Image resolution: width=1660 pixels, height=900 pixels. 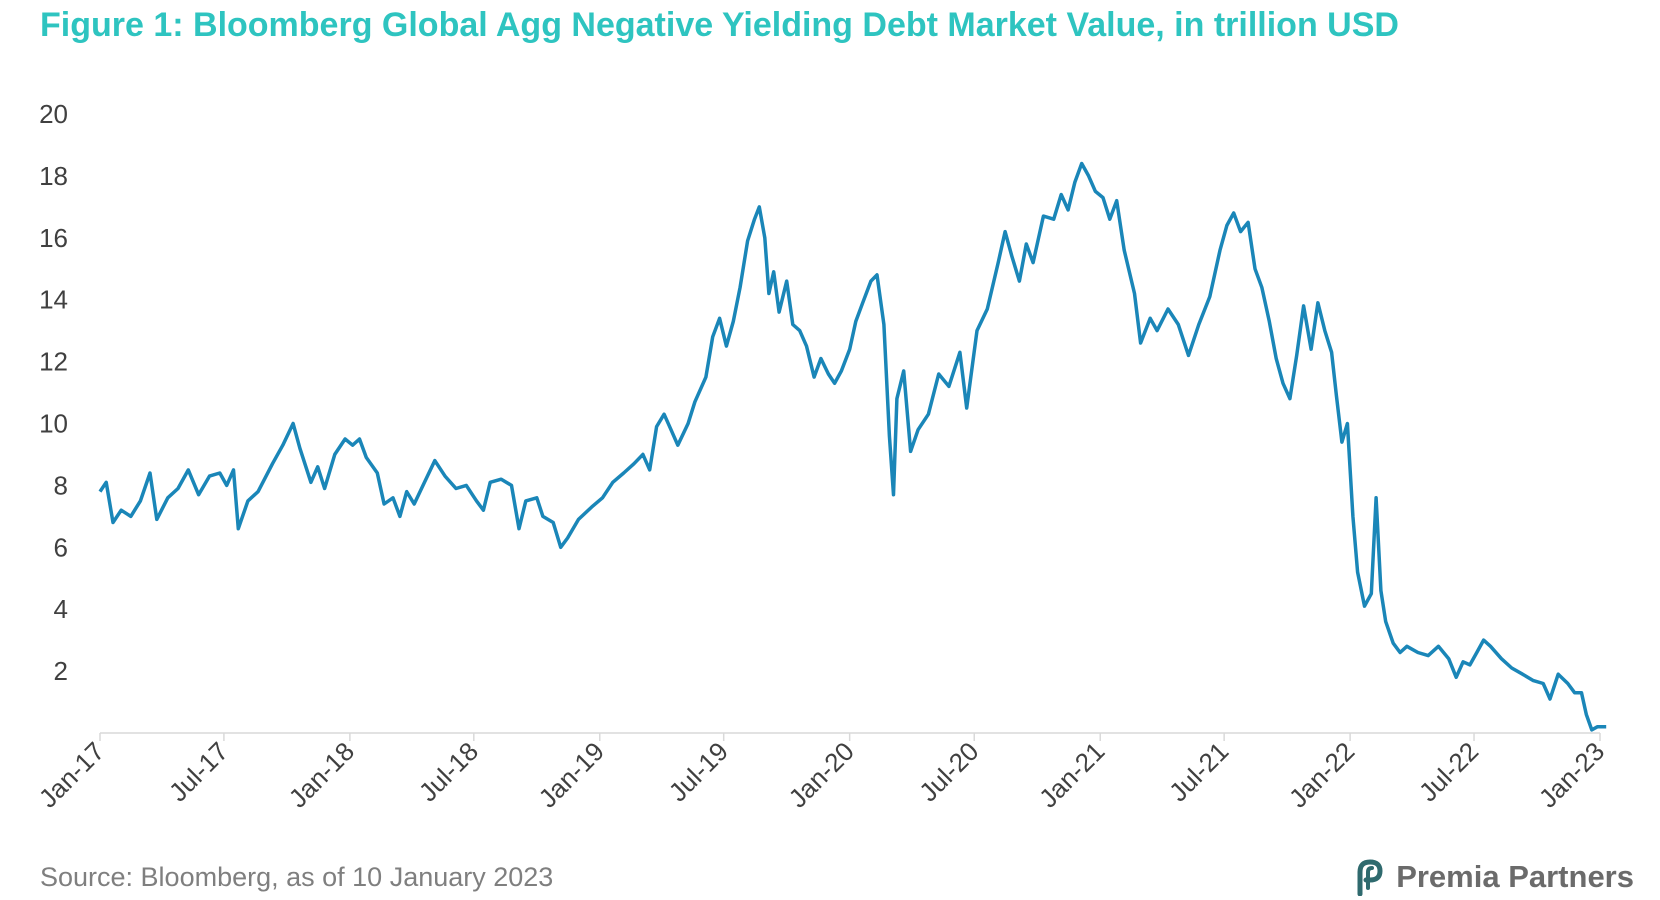 I want to click on brand-name: Premia Partners, so click(x=1515, y=876).